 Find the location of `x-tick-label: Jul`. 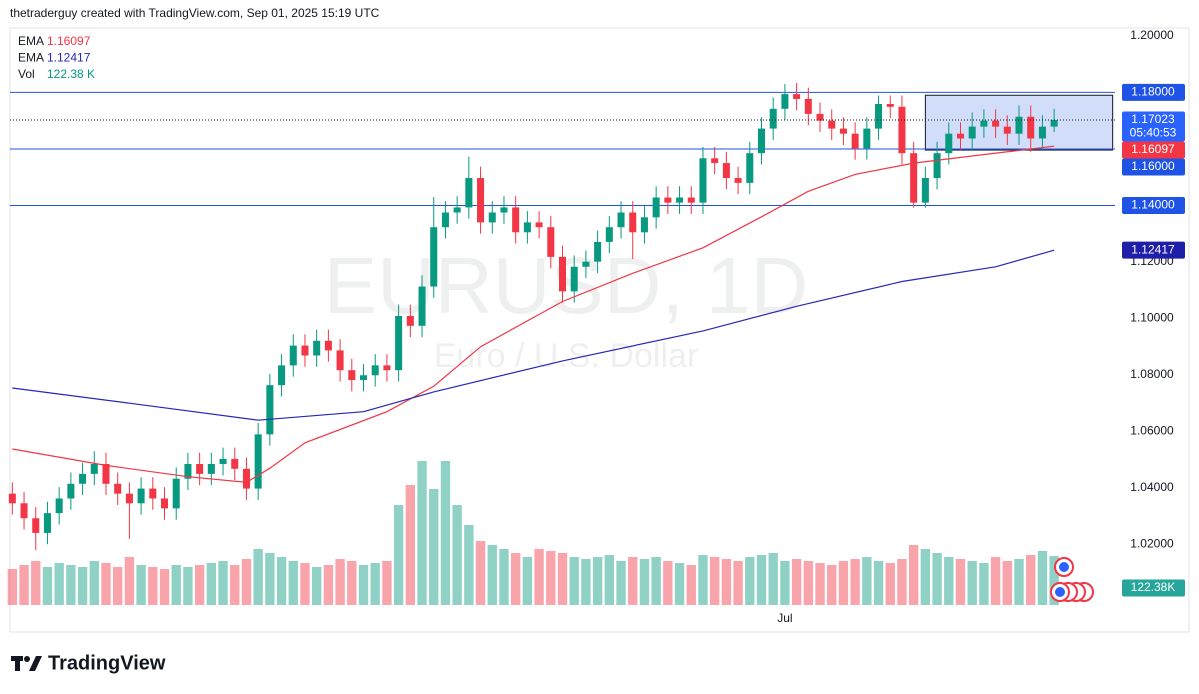

x-tick-label: Jul is located at coordinates (784, 618).